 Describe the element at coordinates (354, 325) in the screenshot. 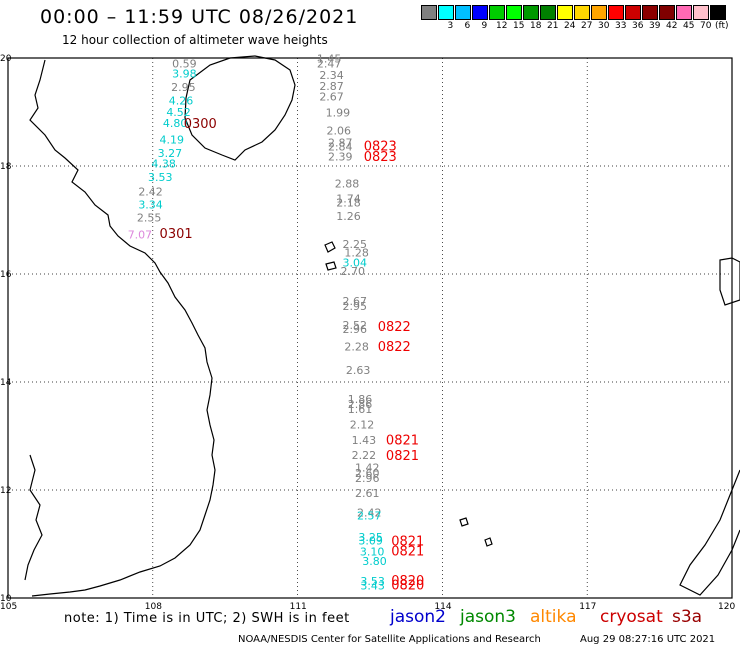

I see `swh-value-label: 2.52` at that location.